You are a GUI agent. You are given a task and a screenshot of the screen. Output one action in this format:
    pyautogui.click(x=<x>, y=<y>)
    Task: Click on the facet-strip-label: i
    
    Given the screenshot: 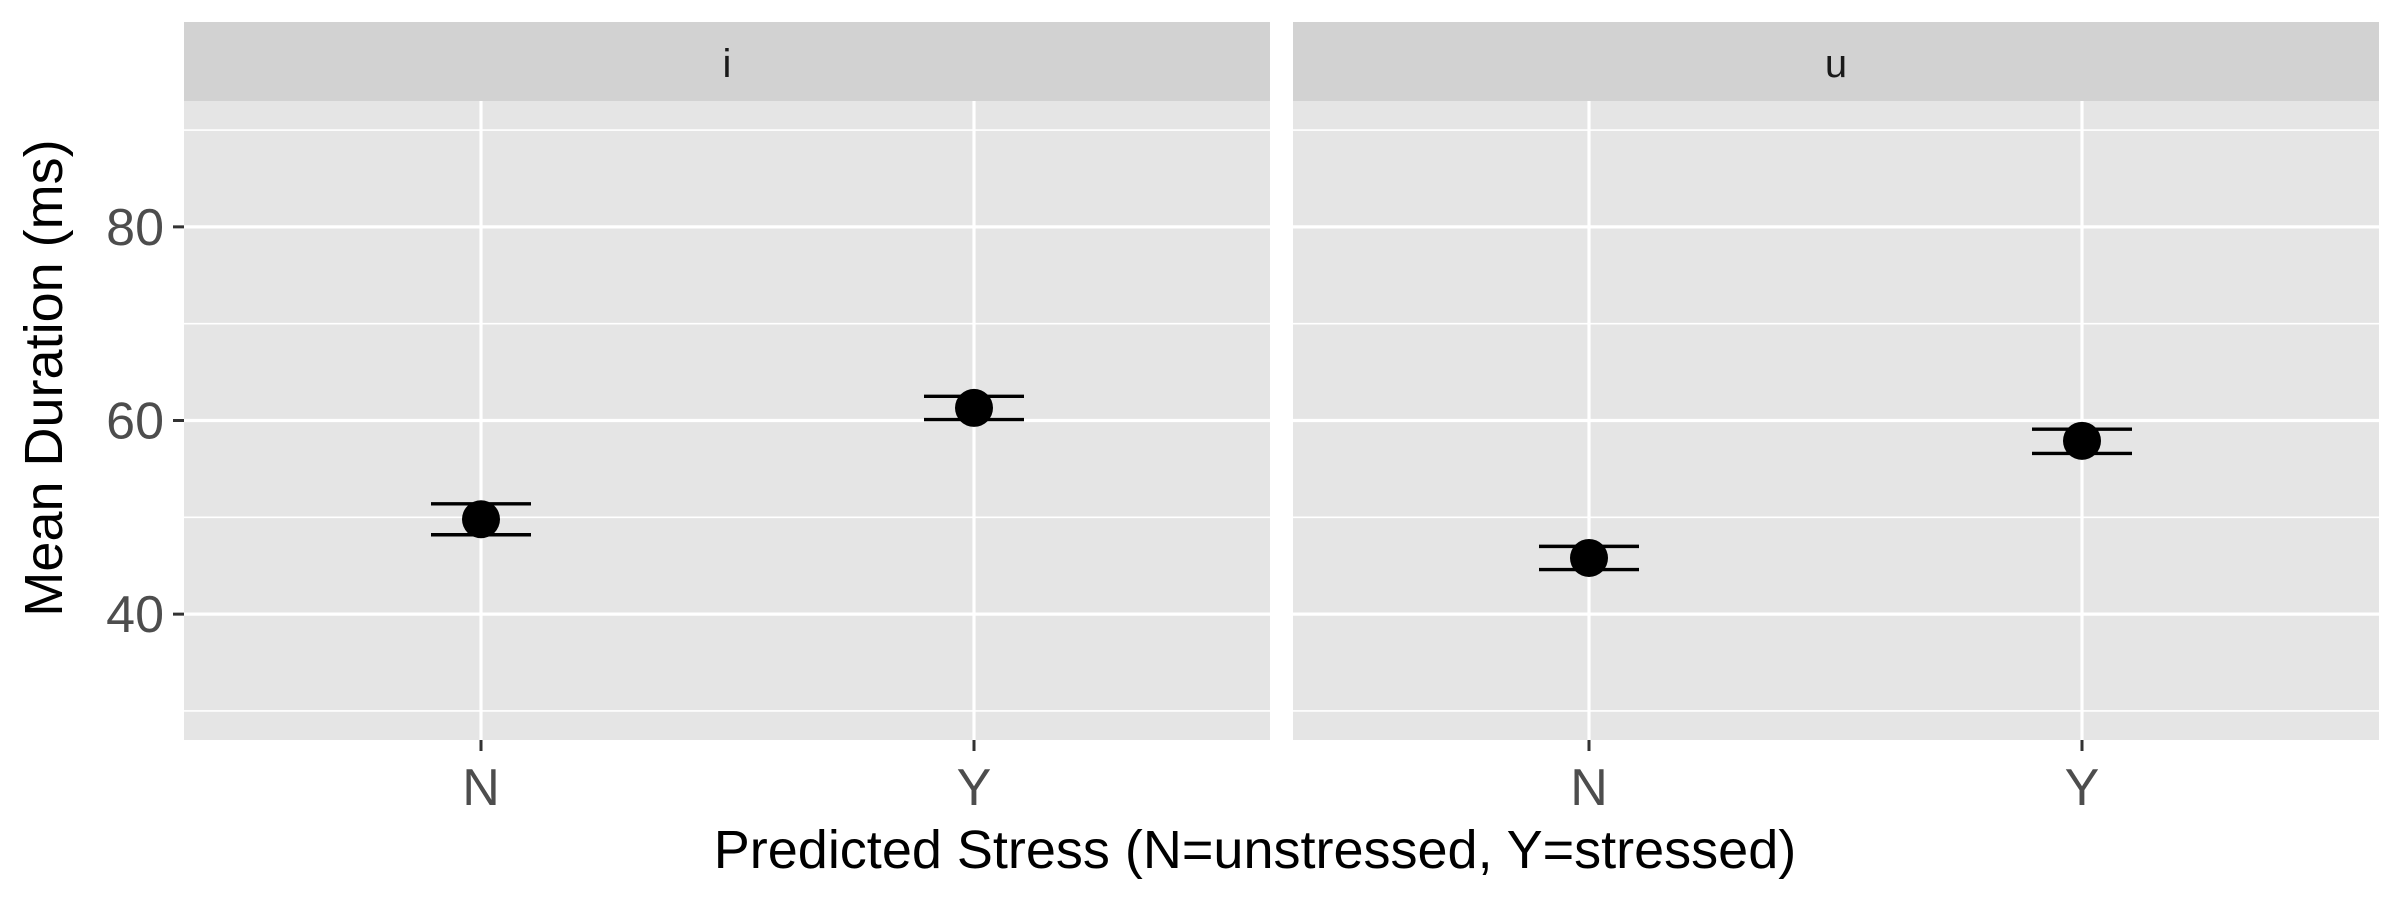 What is the action you would take?
    pyautogui.click(x=727, y=64)
    